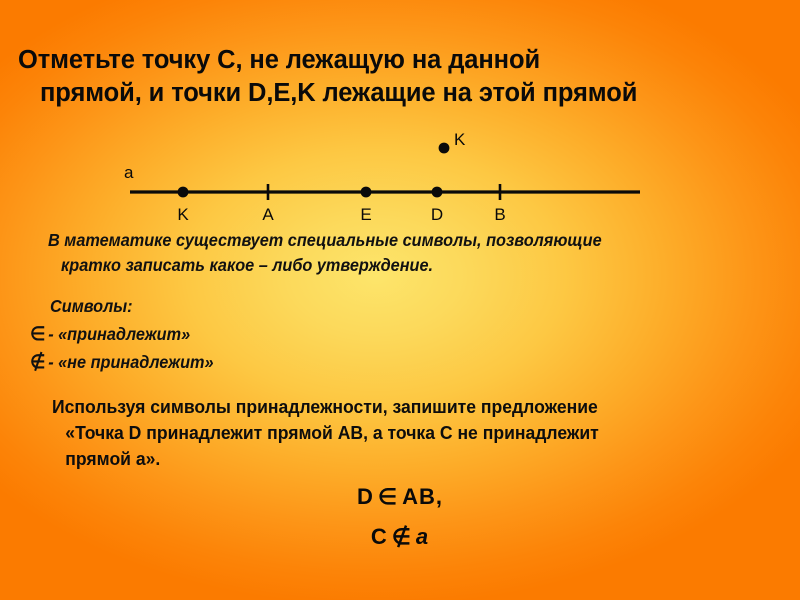 This screenshot has width=800, height=600. What do you see at coordinates (183, 214) in the screenshot?
I see `point-label-k-0: K` at bounding box center [183, 214].